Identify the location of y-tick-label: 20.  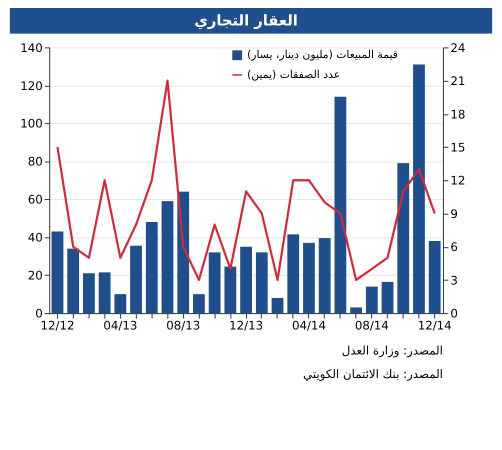
(35, 275).